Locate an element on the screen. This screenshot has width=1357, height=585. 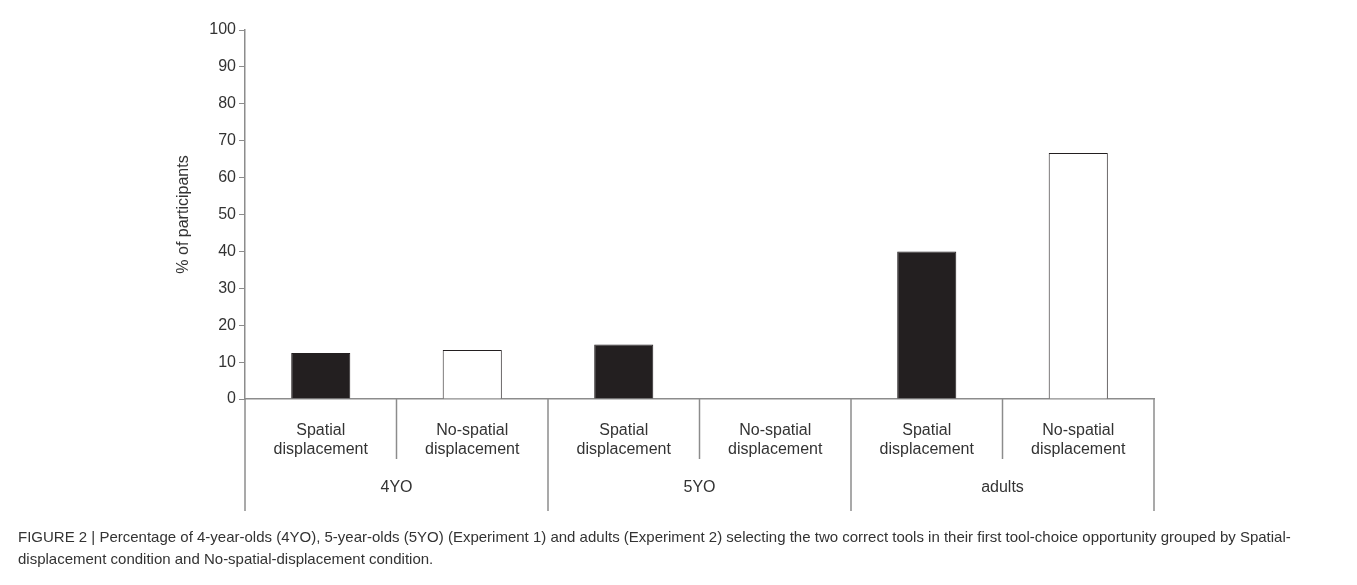
y-tick-label: 0 is located at coordinates (232, 398).